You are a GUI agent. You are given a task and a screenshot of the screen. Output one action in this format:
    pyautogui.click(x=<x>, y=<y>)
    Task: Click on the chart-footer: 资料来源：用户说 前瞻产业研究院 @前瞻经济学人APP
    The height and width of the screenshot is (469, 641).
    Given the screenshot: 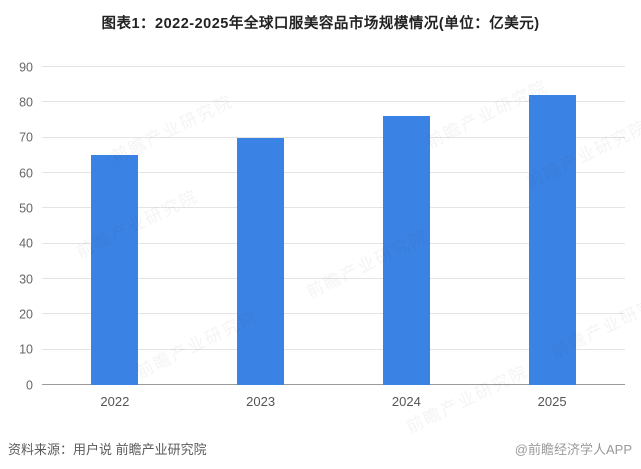 What is the action you would take?
    pyautogui.click(x=320, y=448)
    